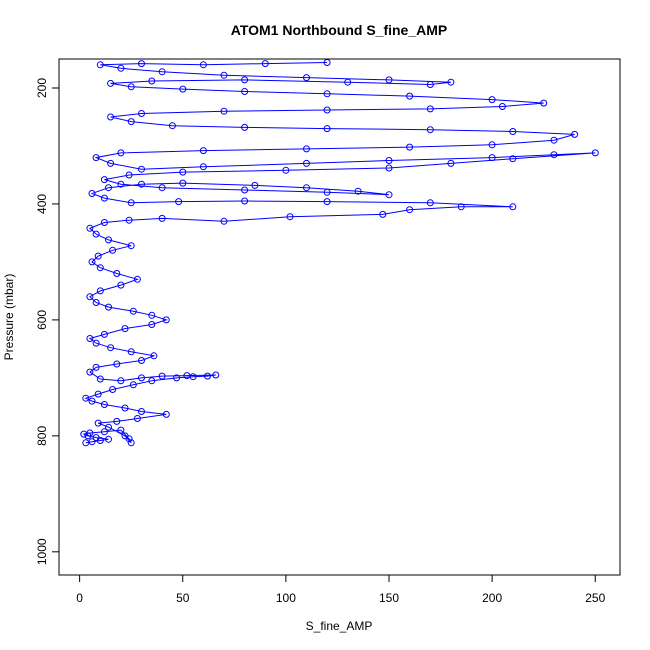  Describe the element at coordinates (595, 598) in the screenshot. I see `x-tick-label: 250` at that location.